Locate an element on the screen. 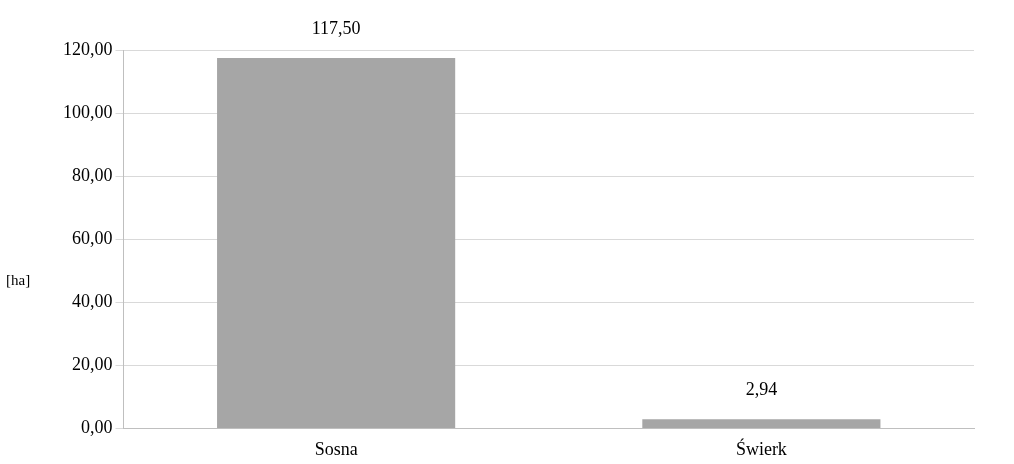 Image resolution: width=1014 pixels, height=464 pixels. y-axis-title: [ha] is located at coordinates (18, 280).